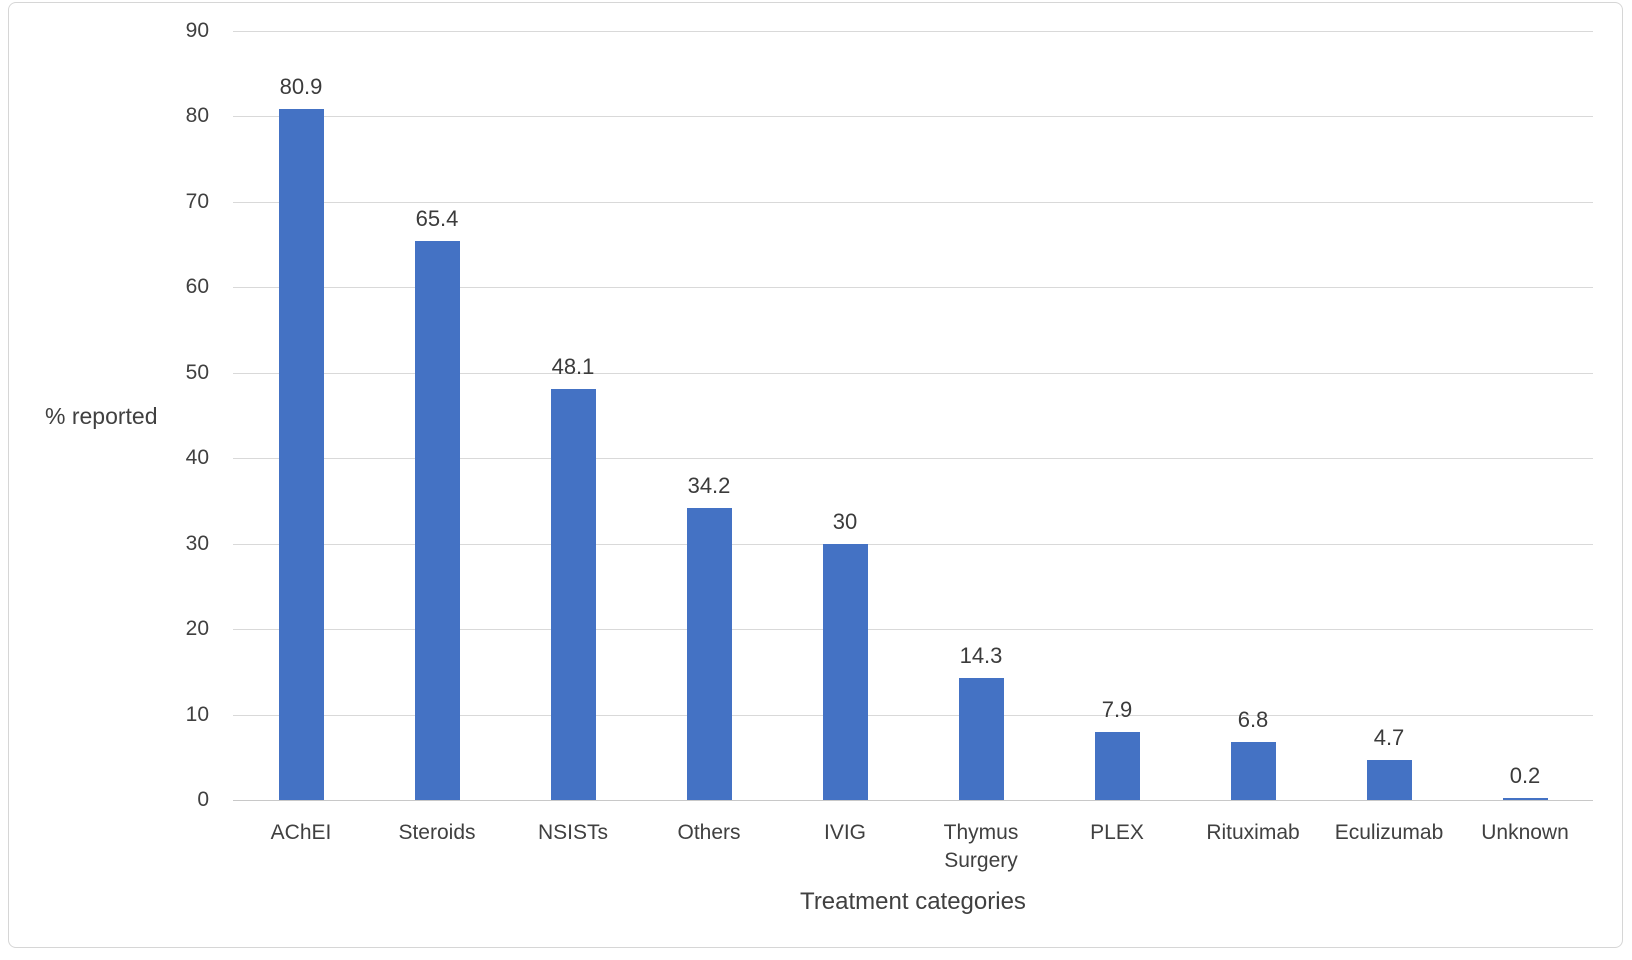  I want to click on x-category-label: Eculizumab, so click(1389, 832).